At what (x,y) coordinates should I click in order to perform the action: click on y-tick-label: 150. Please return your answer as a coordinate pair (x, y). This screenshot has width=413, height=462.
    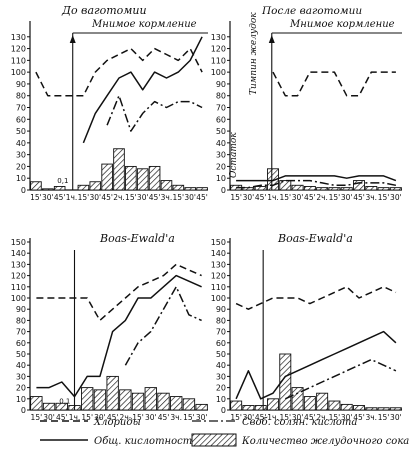
    Looking at the image, I should click on (18, 242).